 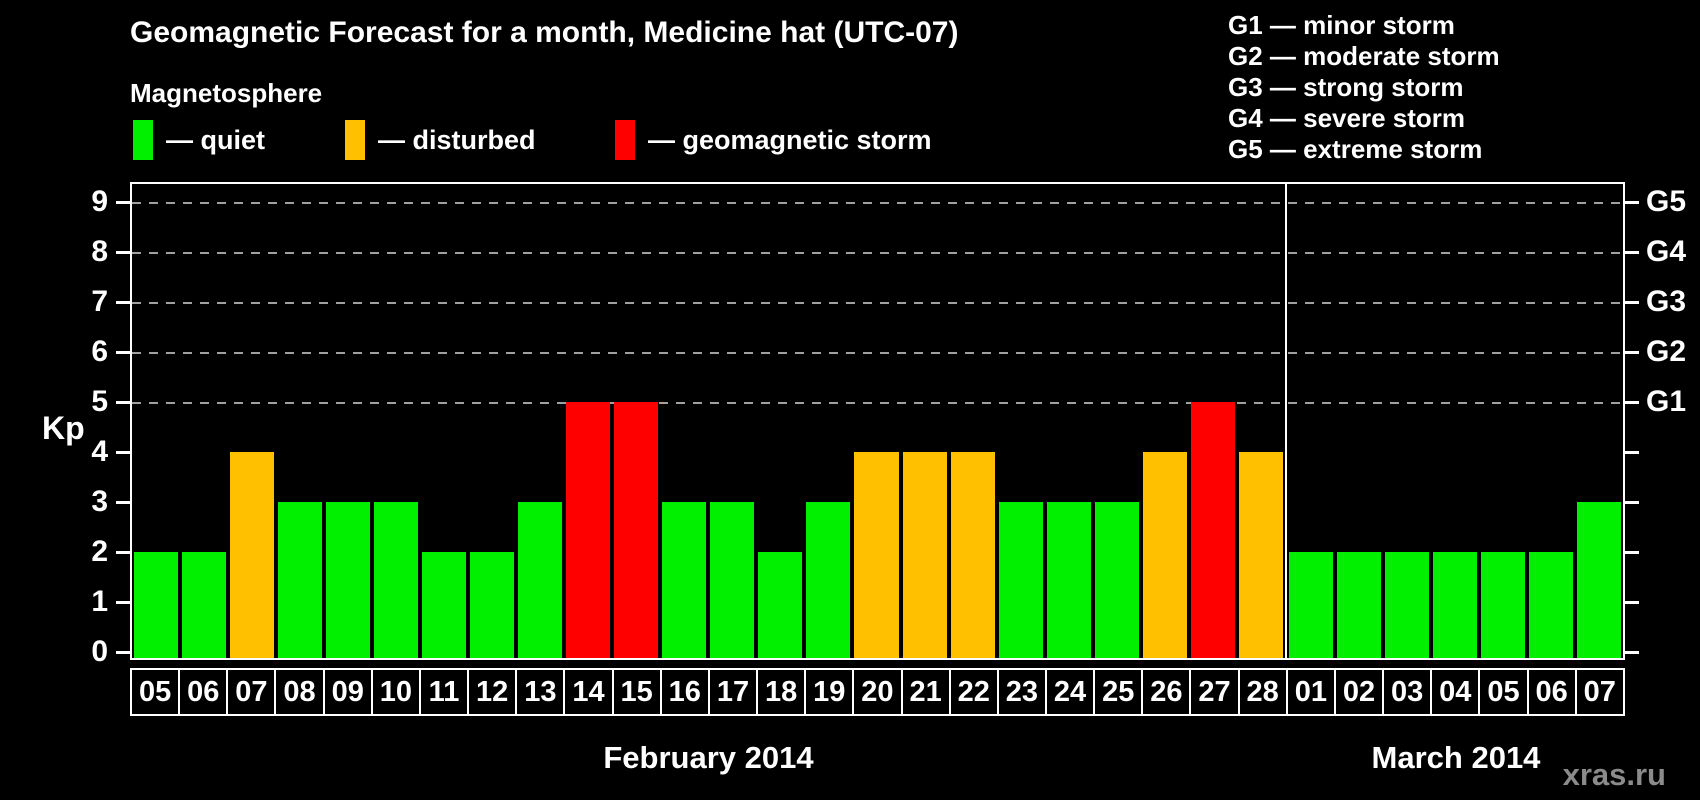 What do you see at coordinates (1599, 692) in the screenshot?
I see `date-cell-march-07: 07` at bounding box center [1599, 692].